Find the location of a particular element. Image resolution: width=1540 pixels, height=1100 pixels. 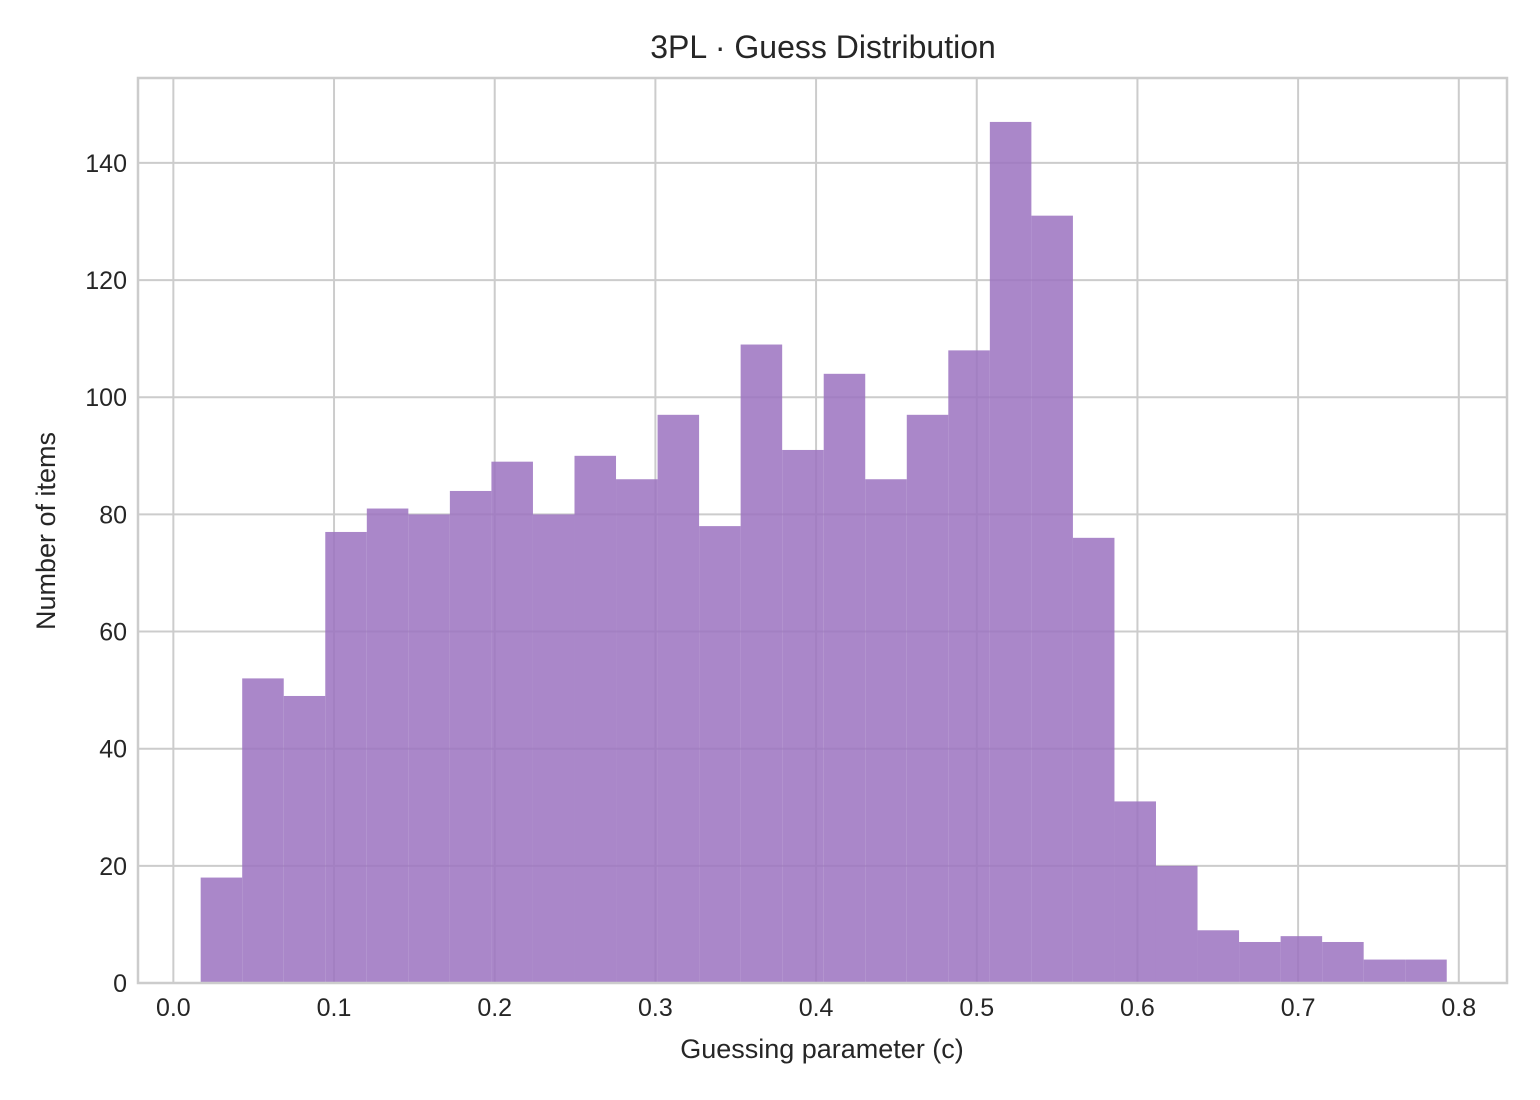

y-tick-label: 140 is located at coordinates (106, 164).